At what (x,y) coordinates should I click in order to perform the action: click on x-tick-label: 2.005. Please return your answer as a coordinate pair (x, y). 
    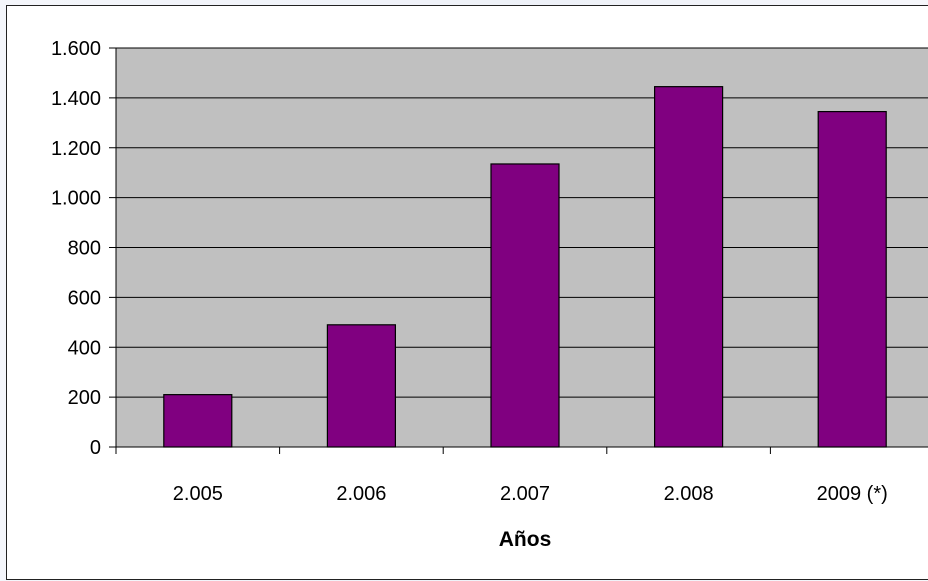
    Looking at the image, I should click on (198, 494).